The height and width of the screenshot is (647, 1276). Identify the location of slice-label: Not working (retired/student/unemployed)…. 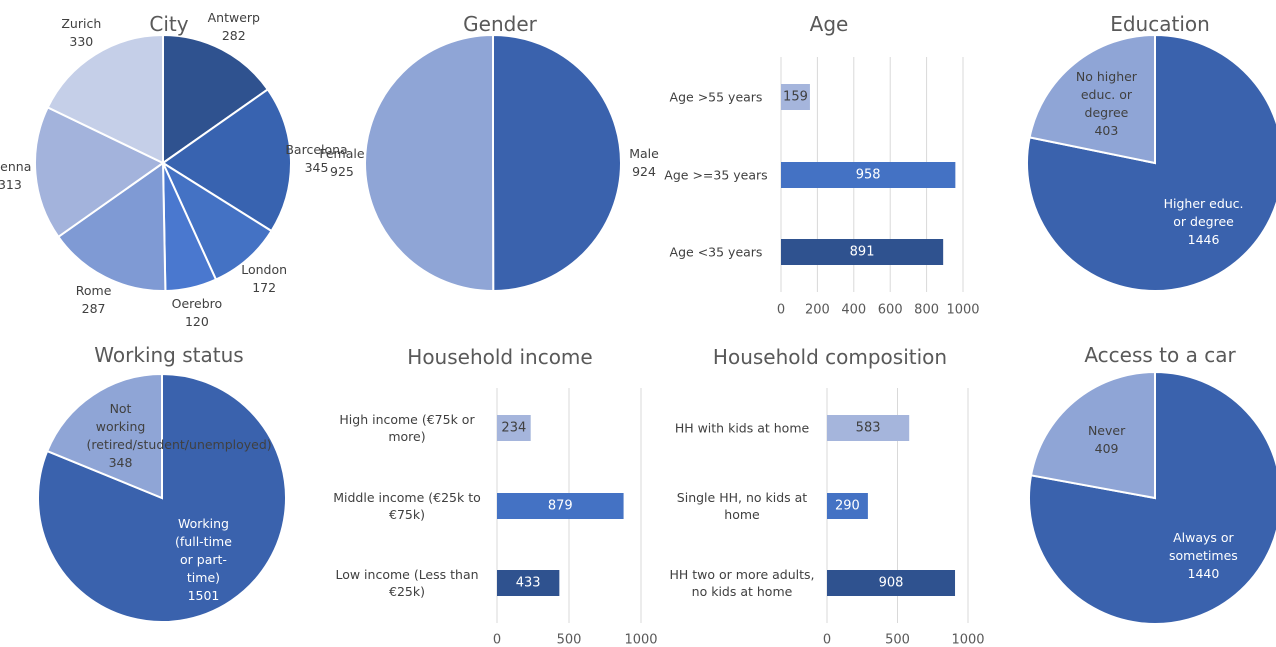
(179, 436).